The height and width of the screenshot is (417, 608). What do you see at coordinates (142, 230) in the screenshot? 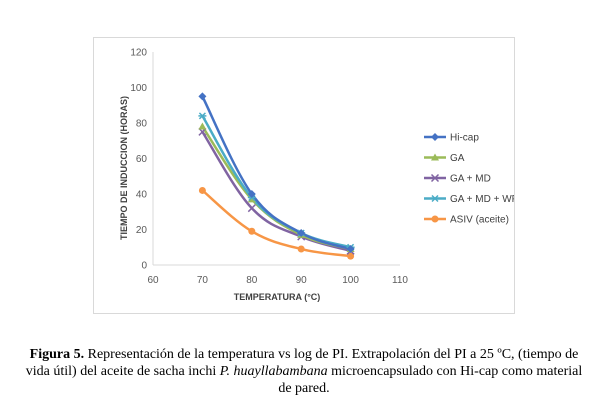
I see `y-tick-label: 20` at bounding box center [142, 230].